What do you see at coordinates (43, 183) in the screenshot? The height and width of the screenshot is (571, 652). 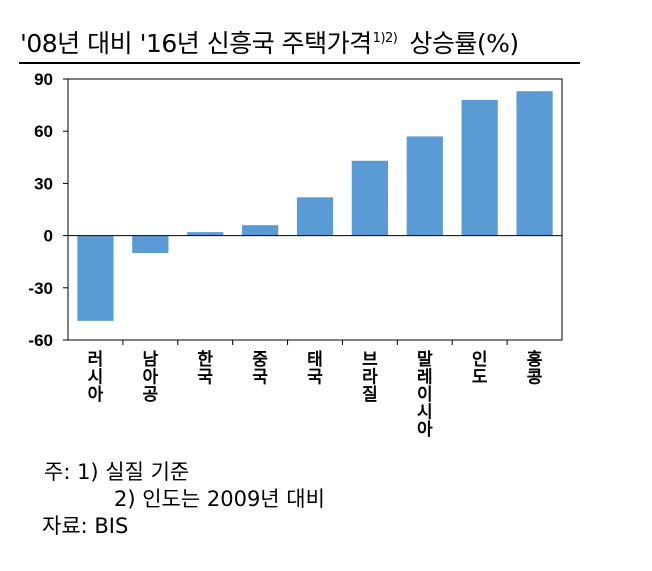 I see `y-tick-label: 30` at bounding box center [43, 183].